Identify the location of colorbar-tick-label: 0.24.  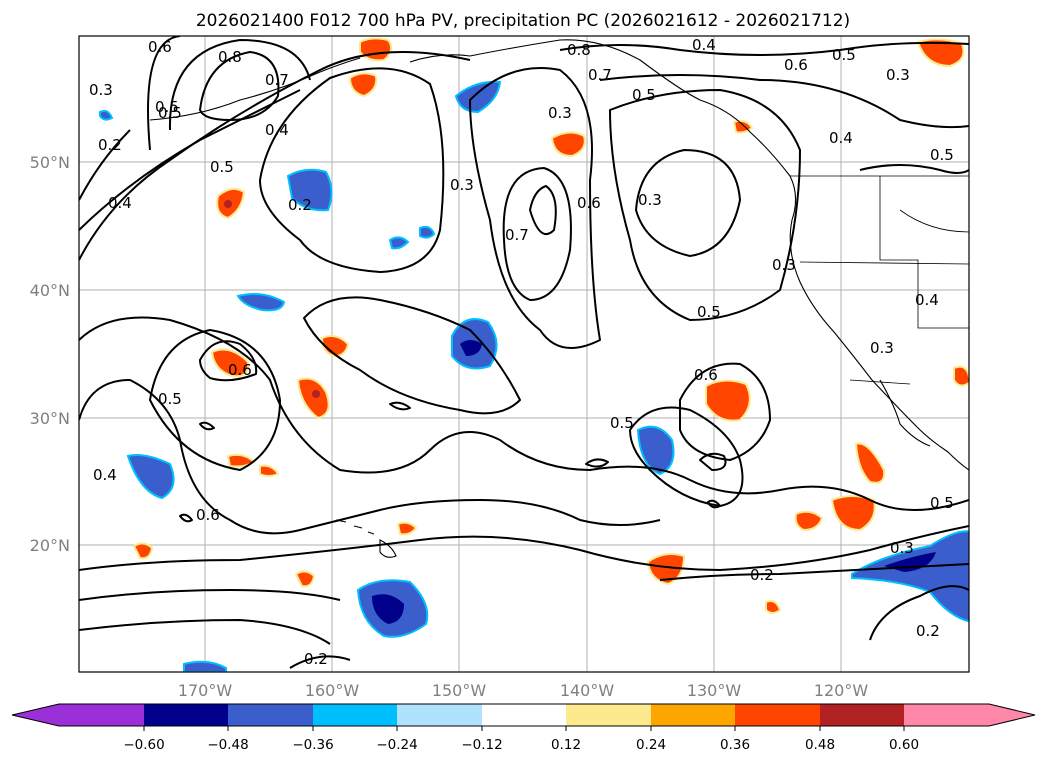
(651, 745).